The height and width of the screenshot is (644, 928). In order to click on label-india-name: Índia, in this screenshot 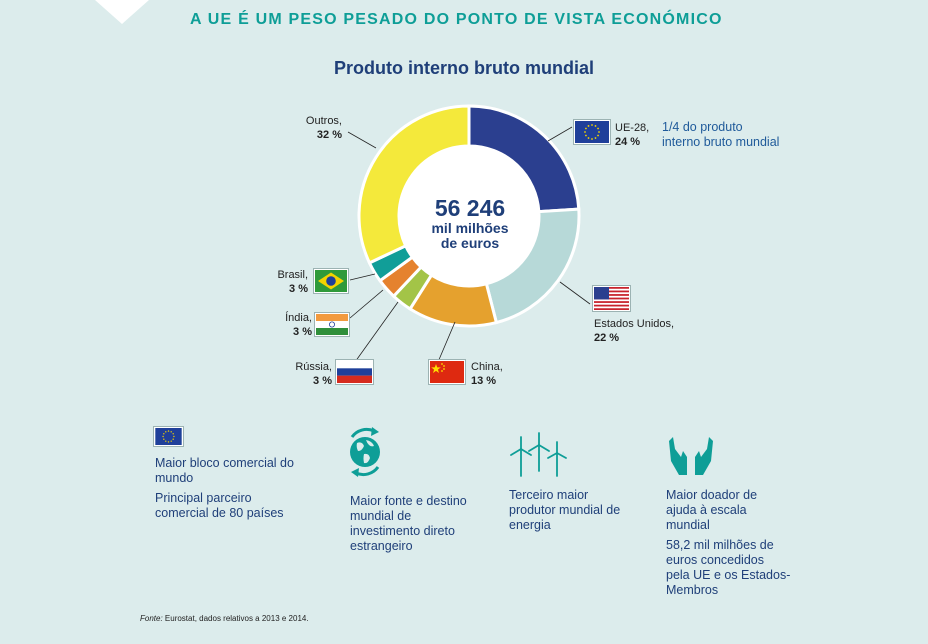, I will do `click(298, 318)`.